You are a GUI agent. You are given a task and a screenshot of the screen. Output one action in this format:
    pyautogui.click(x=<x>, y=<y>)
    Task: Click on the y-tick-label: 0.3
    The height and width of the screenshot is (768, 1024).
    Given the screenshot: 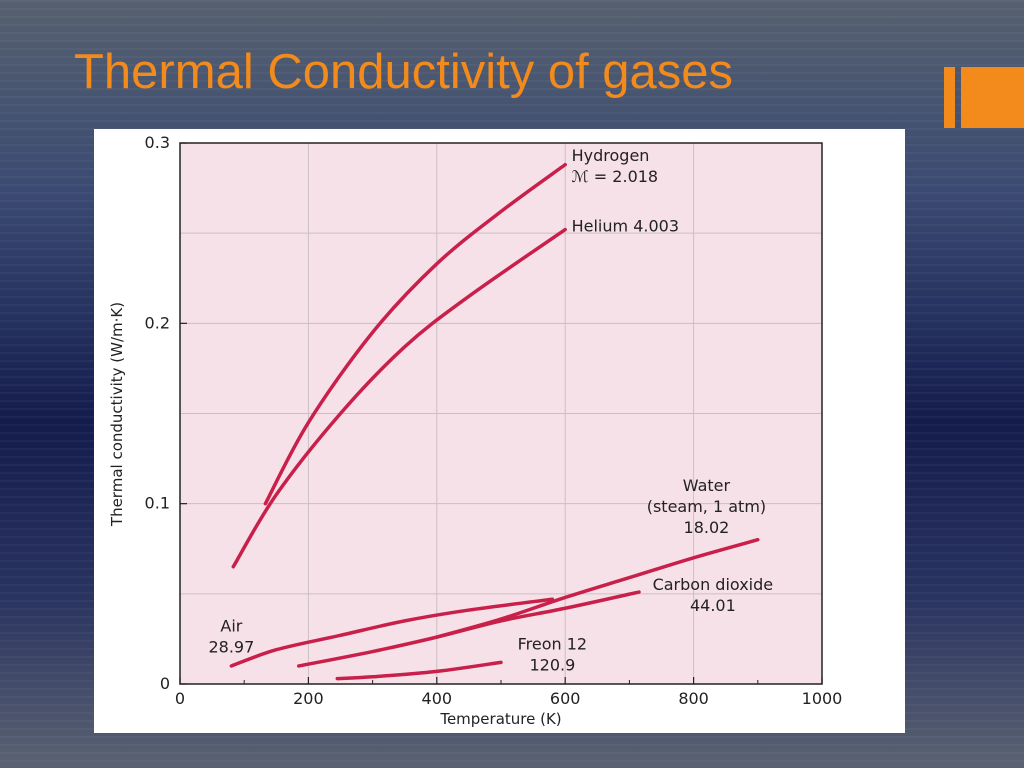 What is the action you would take?
    pyautogui.click(x=157, y=142)
    